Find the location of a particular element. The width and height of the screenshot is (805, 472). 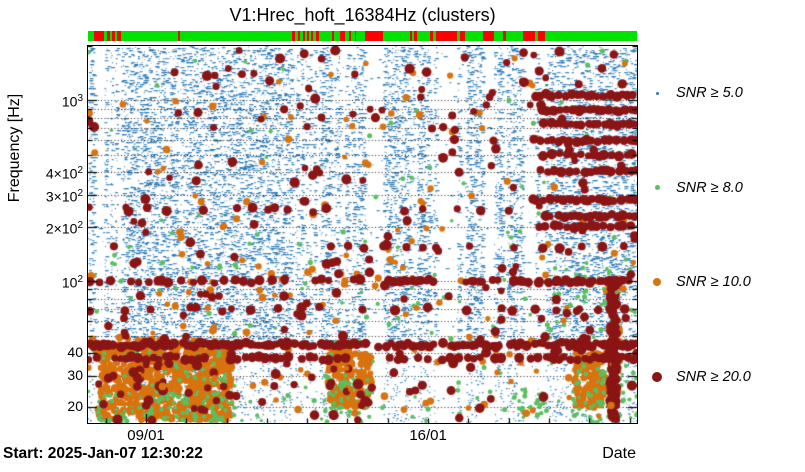

legend-item: SNR ≥ 20.0 is located at coordinates (723, 377).